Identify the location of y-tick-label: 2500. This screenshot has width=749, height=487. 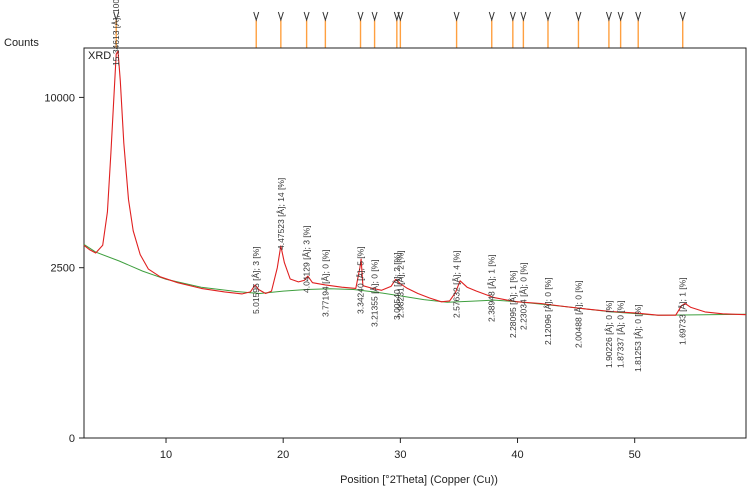
(63, 269).